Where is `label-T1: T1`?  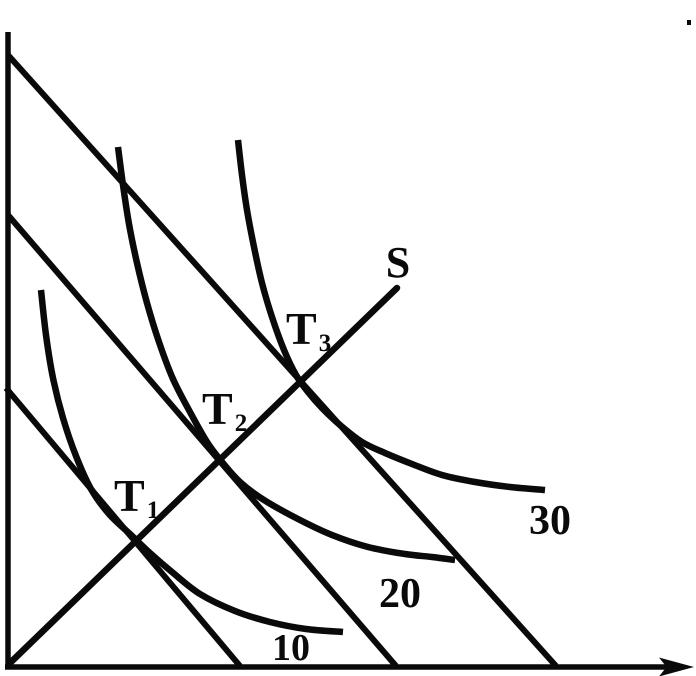
label-T1: T1 is located at coordinates (136, 497).